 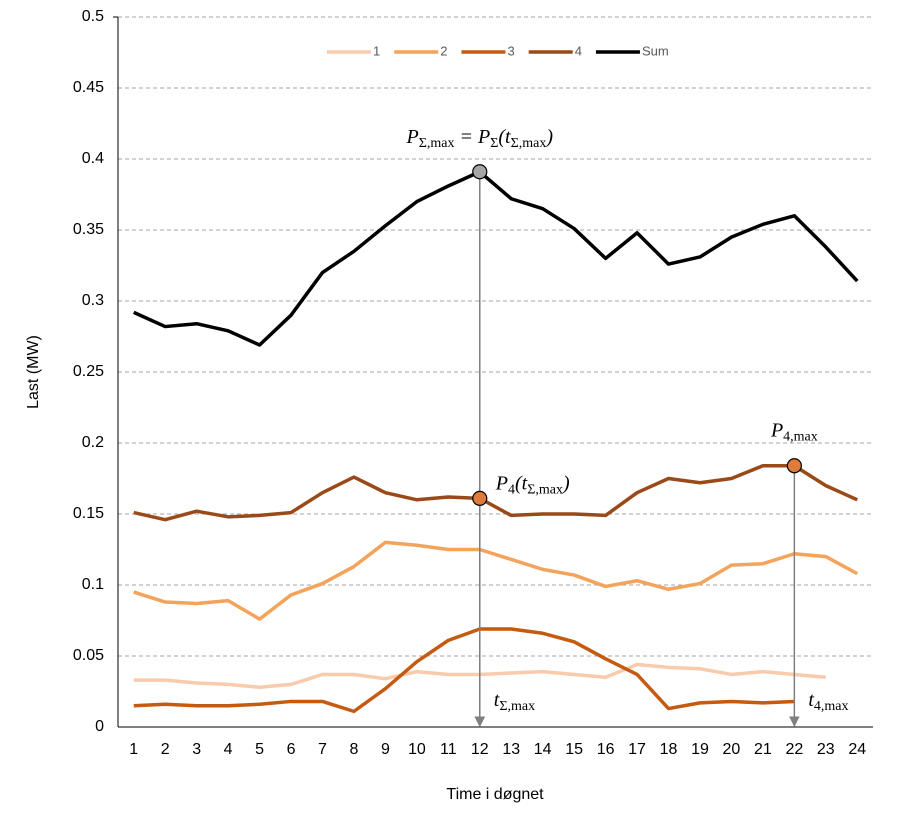 What do you see at coordinates (93, 16) in the screenshot?
I see `y-tick-label: 0.5` at bounding box center [93, 16].